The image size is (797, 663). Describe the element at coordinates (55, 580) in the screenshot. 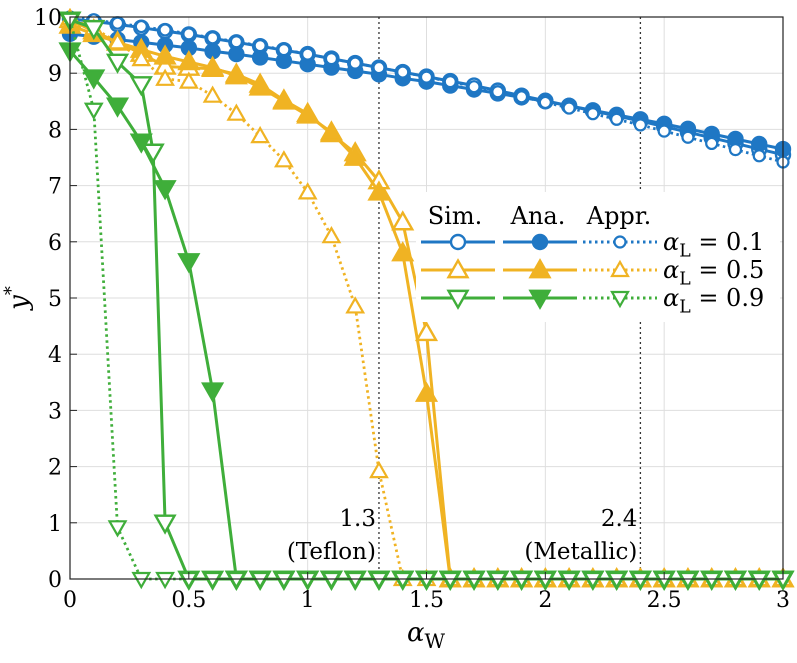

I see `y-tick-label: 0` at that location.